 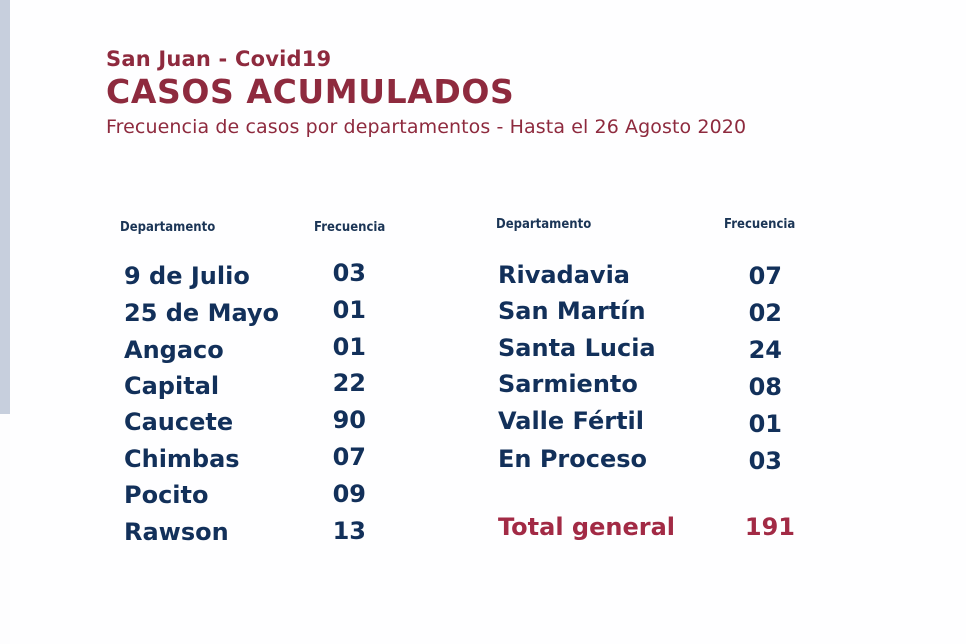 I want to click on frequency-value: 24, so click(x=765, y=350).